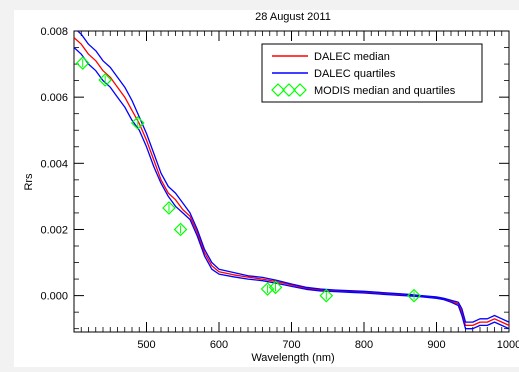  I want to click on chart-title: 28 August 2011, so click(293, 17).